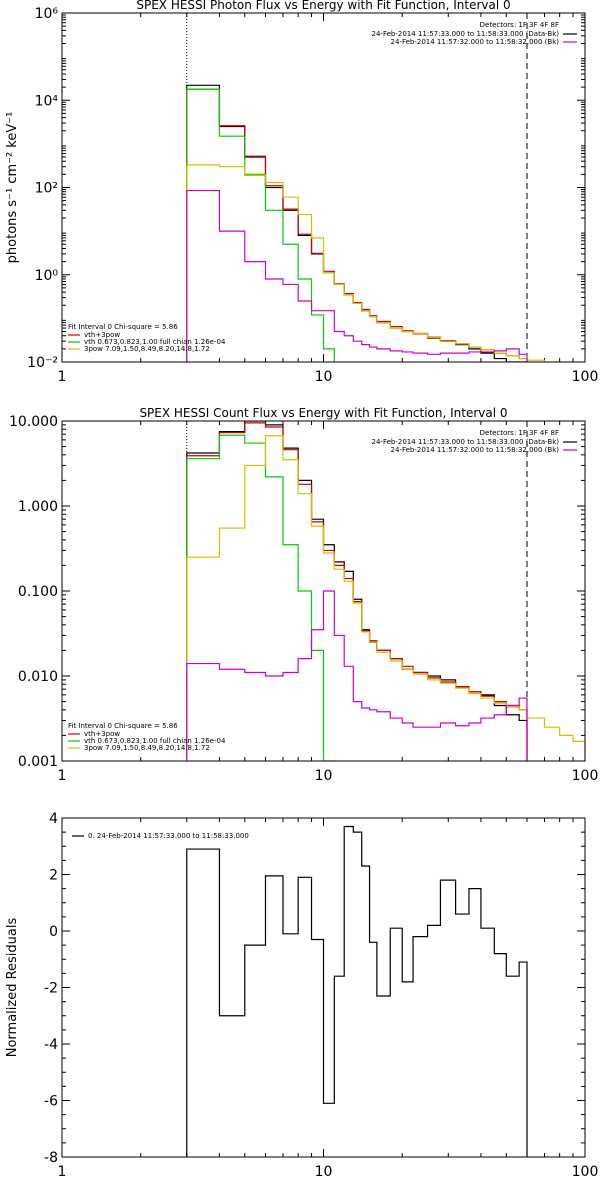 This screenshot has width=600, height=1200. I want to click on y-tick-label: 10², so click(46, 189).